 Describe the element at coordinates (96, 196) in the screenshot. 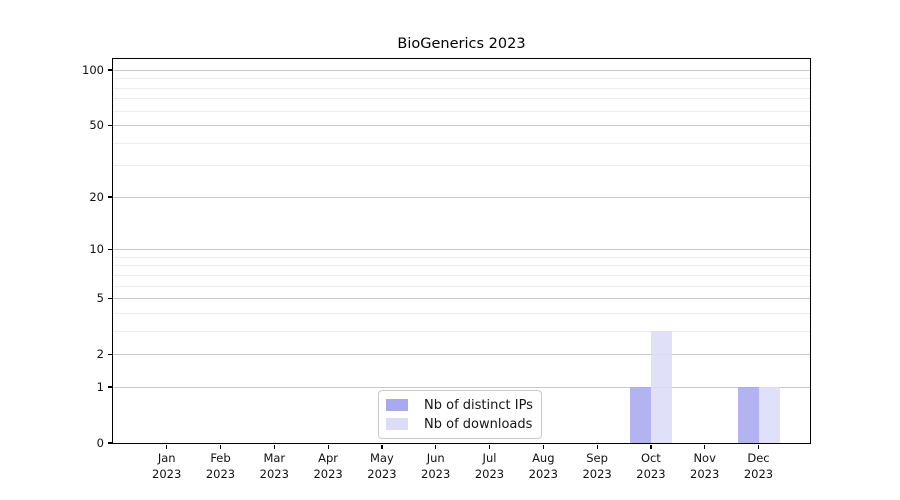

I see `y-tick-label: 20` at that location.